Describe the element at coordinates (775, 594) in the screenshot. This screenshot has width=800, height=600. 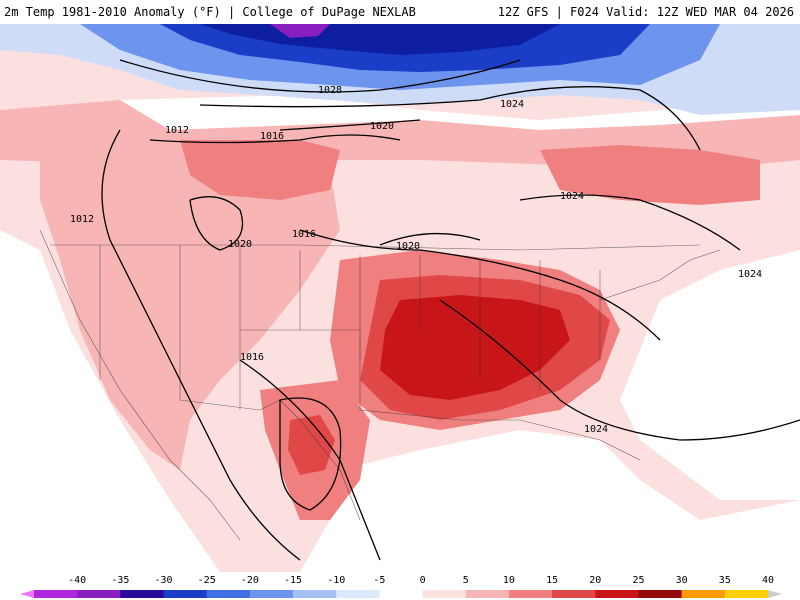
I see `colorbar-max-arrow` at that location.